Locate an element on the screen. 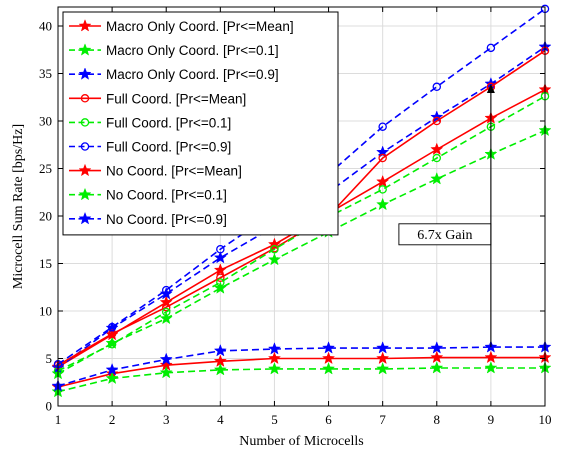  legend-entry: Full Coord. [Pr<=0.1] is located at coordinates (150, 122).